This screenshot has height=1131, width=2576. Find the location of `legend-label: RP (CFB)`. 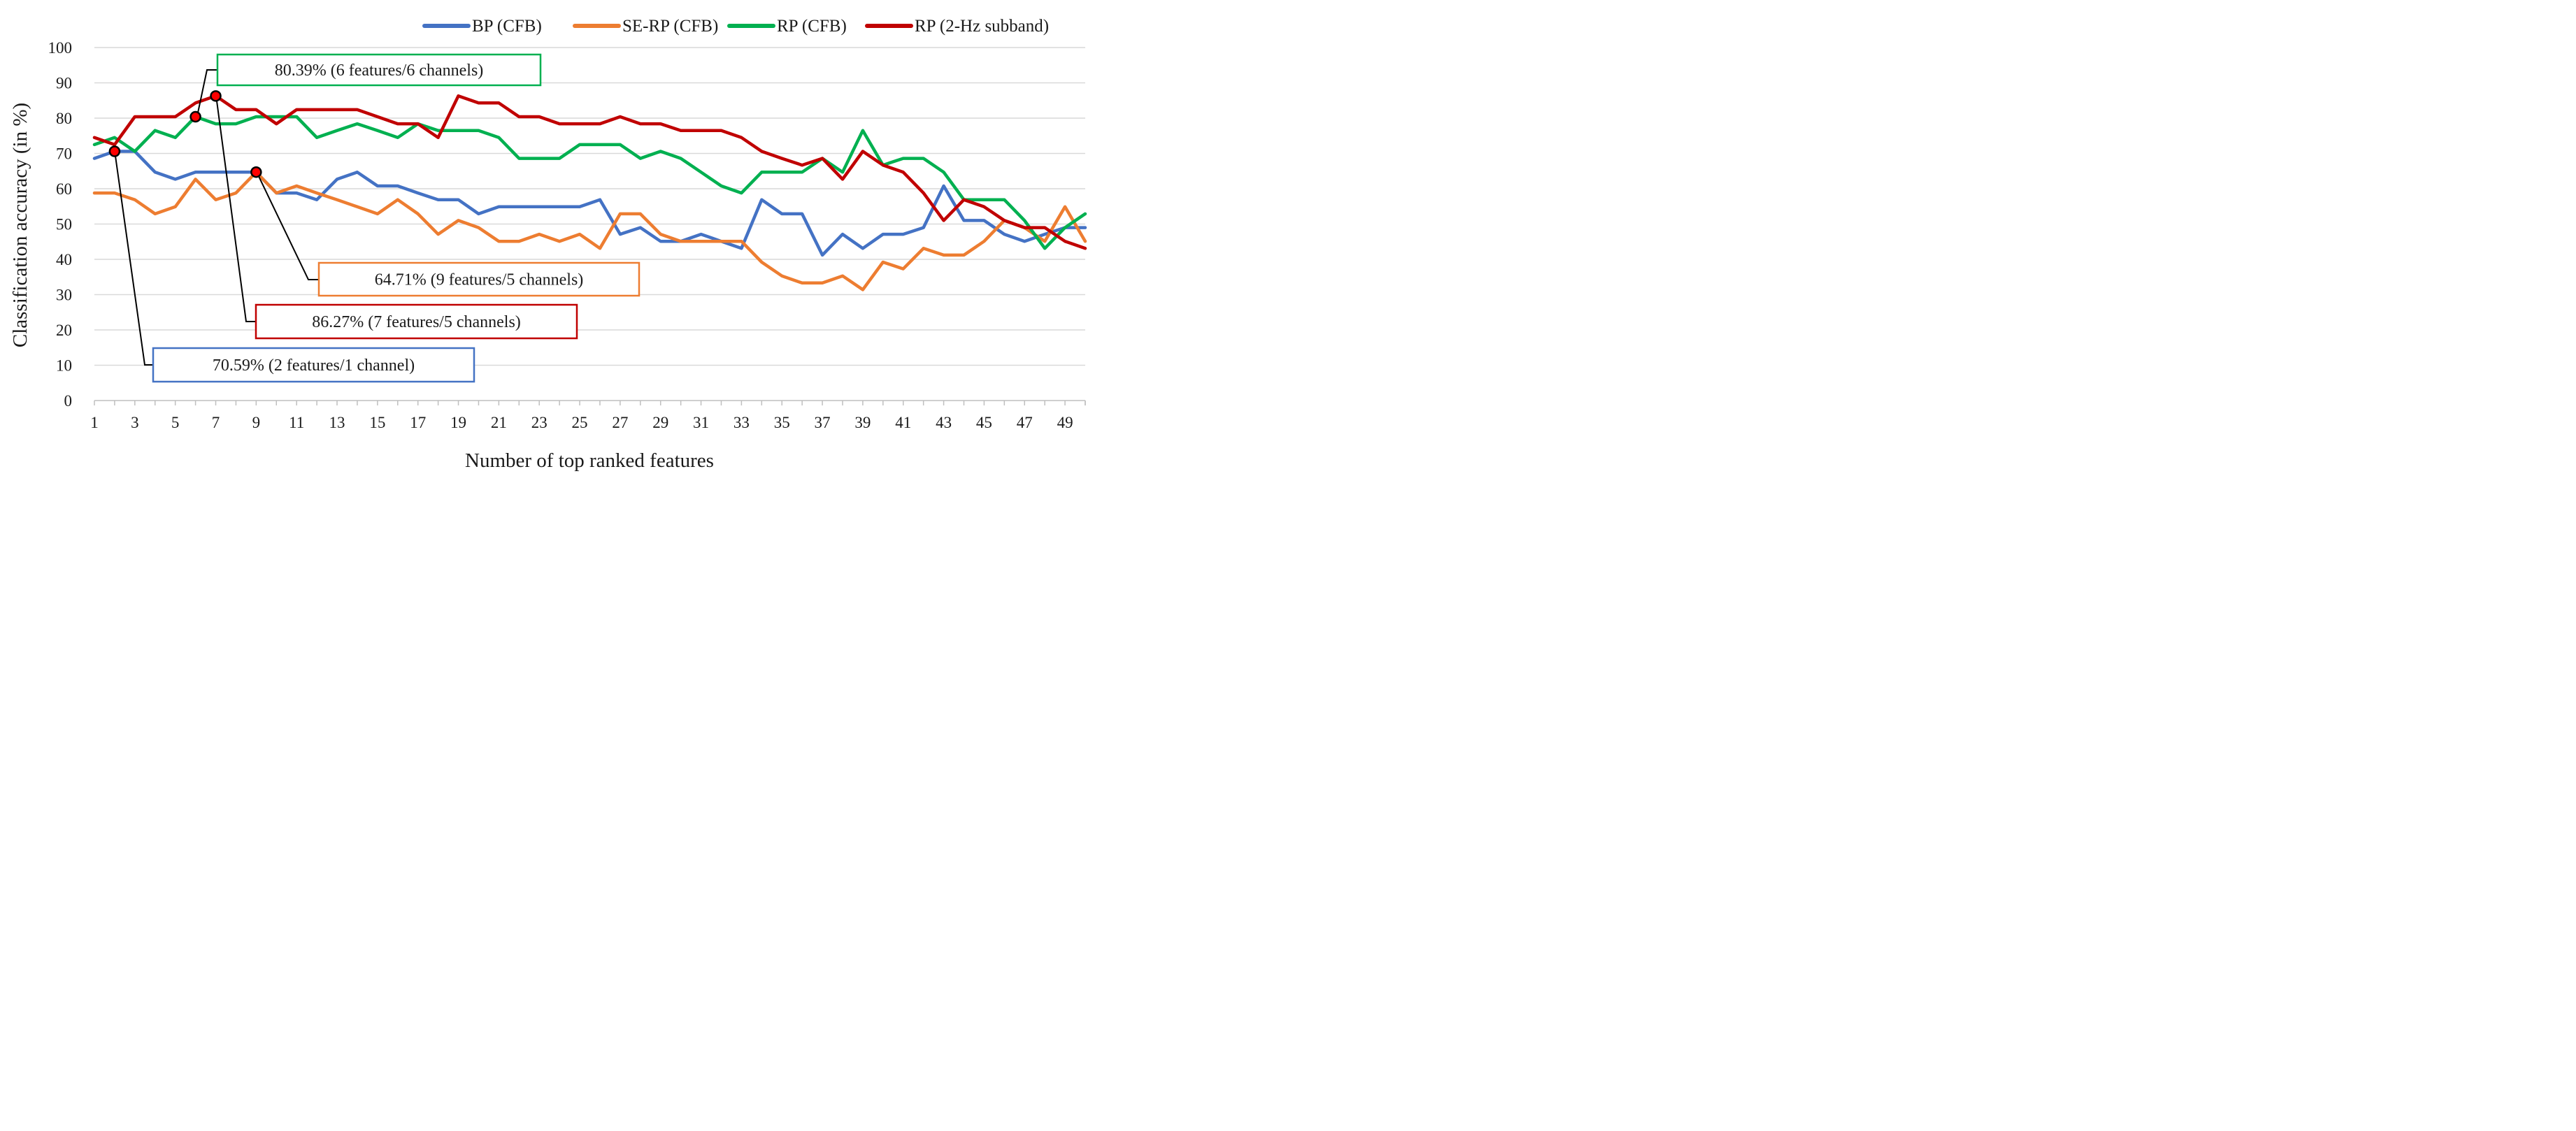

legend-label: RP (CFB) is located at coordinates (812, 26).